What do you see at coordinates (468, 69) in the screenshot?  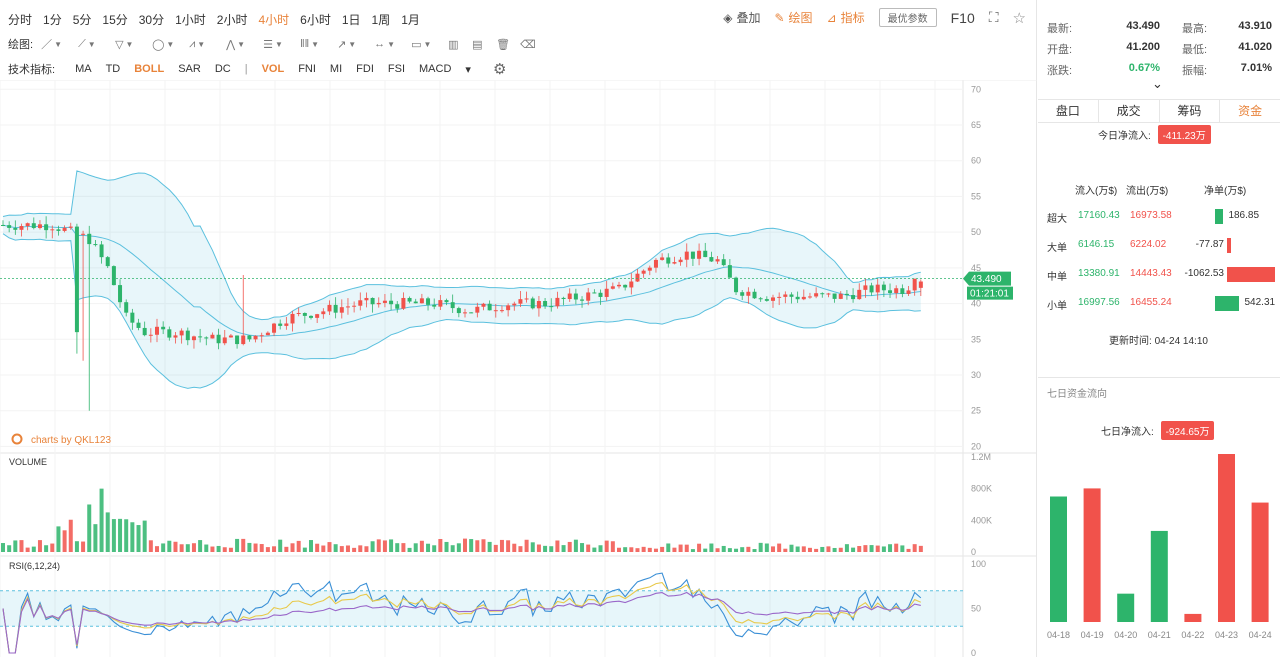 I see `indicator-dropdown-icon: ▾` at bounding box center [468, 69].